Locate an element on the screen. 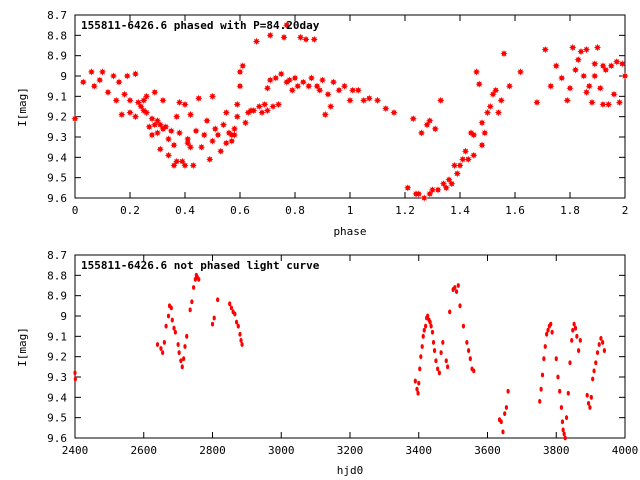  x-tick-label: 0.2 is located at coordinates (130, 210).